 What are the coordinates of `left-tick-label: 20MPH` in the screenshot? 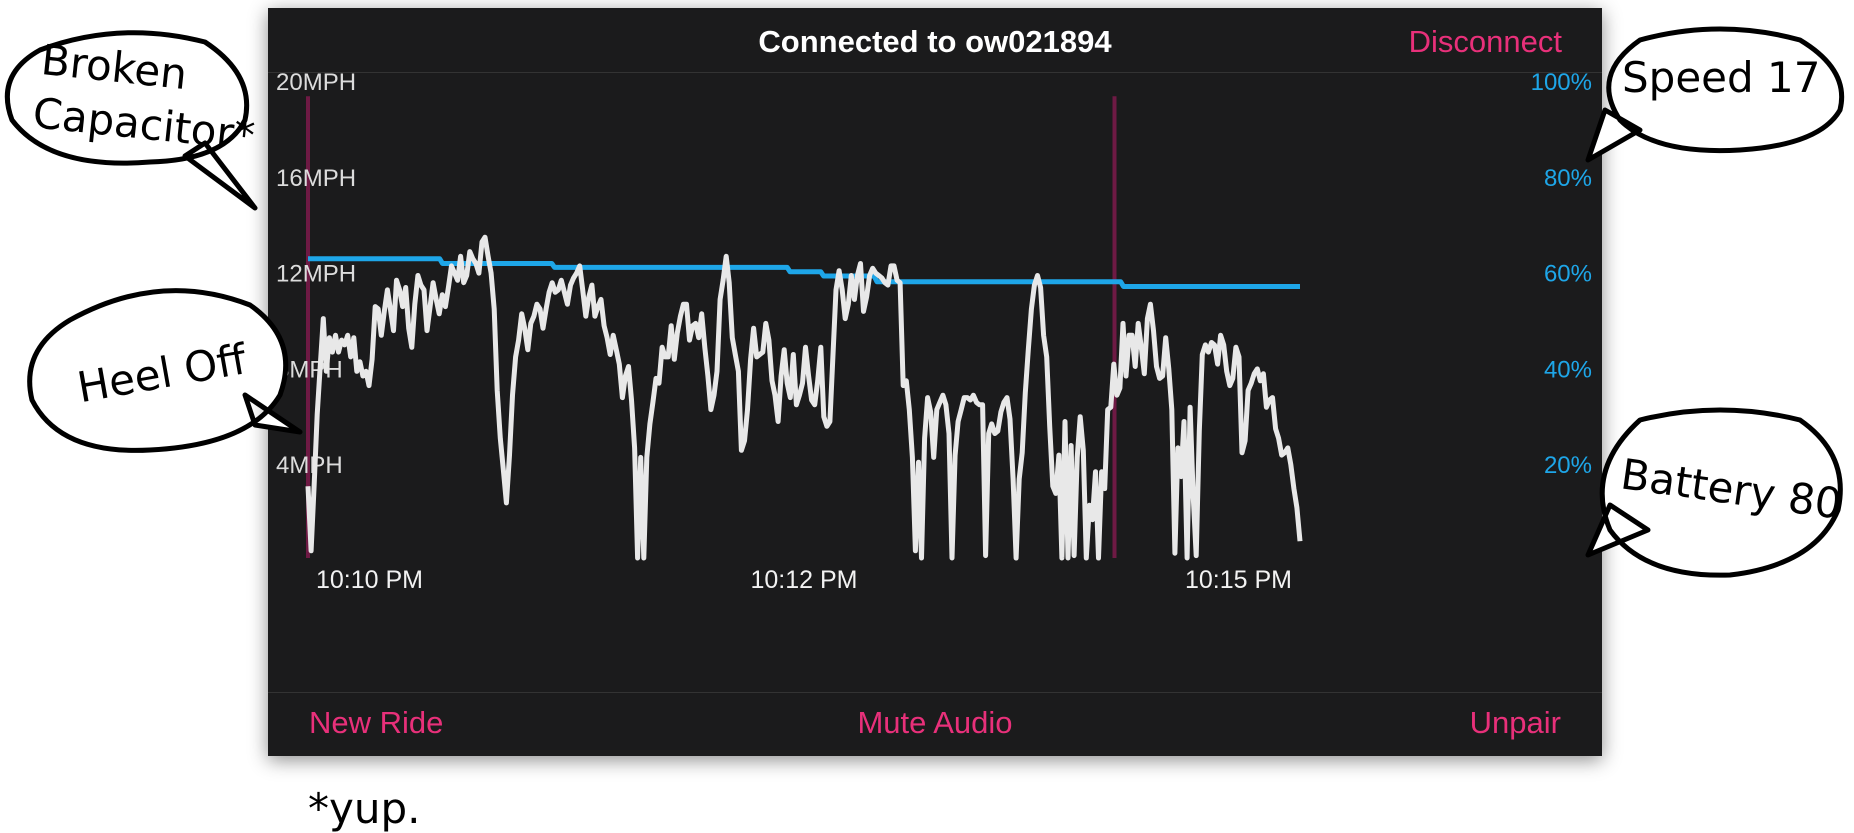 It's located at (316, 84).